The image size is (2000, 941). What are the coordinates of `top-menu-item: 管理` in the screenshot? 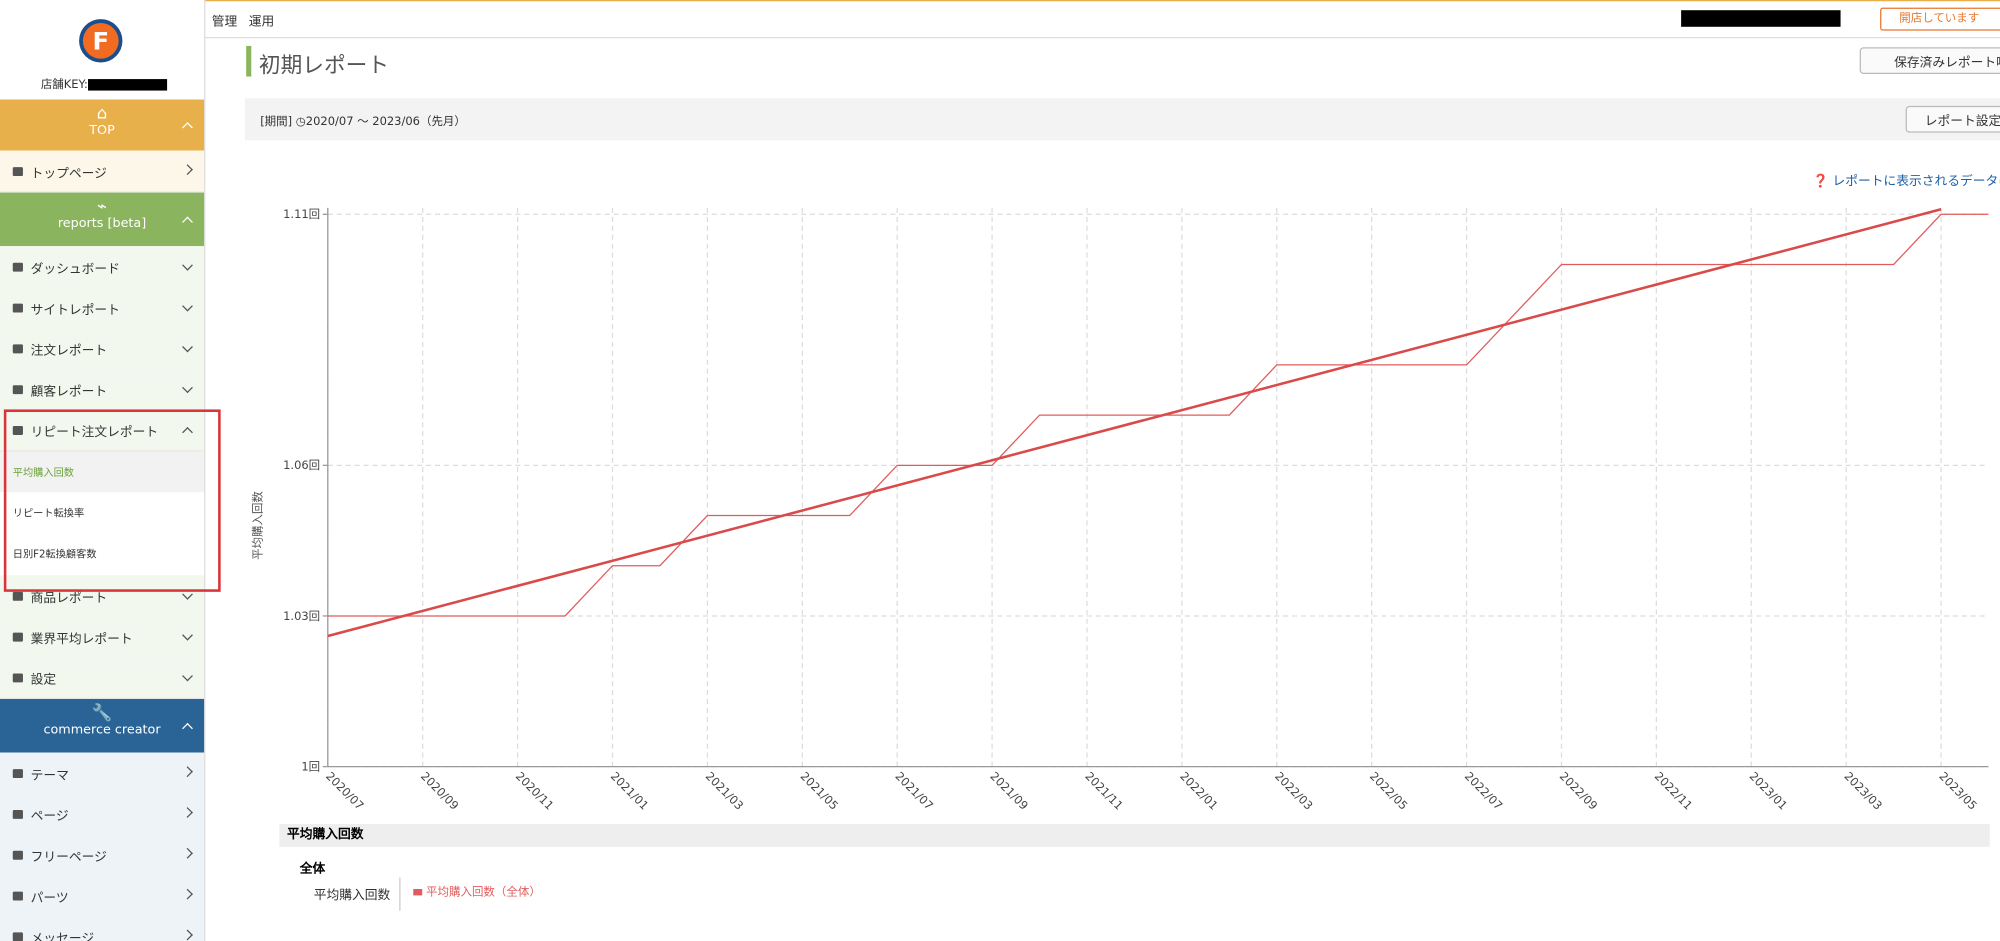 It's located at (224, 22).